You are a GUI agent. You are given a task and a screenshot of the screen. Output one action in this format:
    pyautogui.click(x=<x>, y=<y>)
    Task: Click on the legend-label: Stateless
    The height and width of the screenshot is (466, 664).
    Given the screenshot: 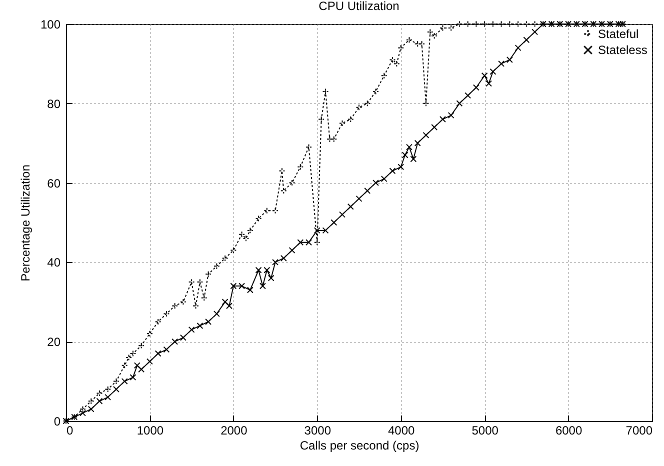 What is the action you would take?
    pyautogui.click(x=623, y=50)
    